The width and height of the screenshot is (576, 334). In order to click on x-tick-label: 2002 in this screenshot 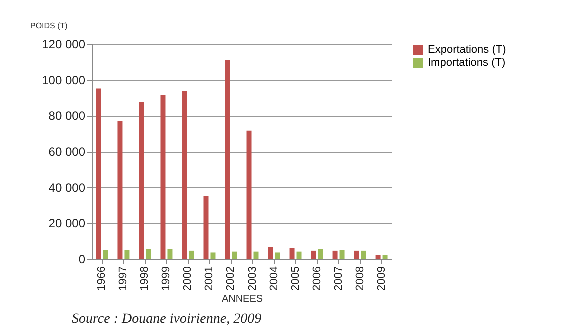, I will do `click(231, 278)`.